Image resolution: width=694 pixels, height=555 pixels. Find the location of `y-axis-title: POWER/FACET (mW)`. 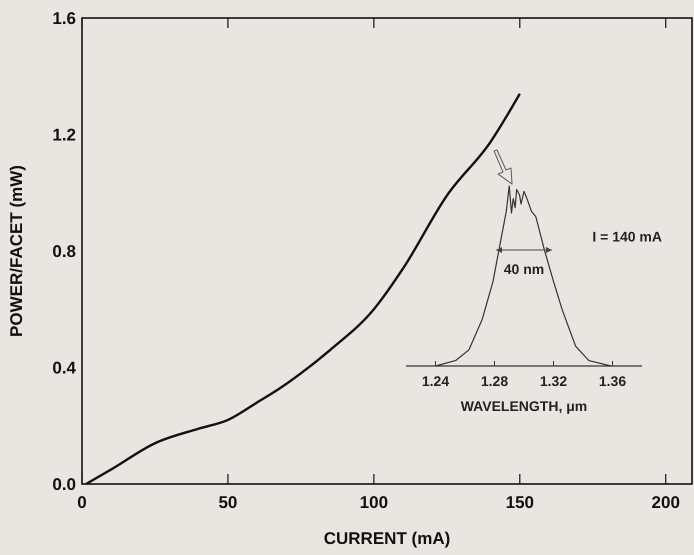

y-axis-title: POWER/FACET (mW) is located at coordinates (16, 251).